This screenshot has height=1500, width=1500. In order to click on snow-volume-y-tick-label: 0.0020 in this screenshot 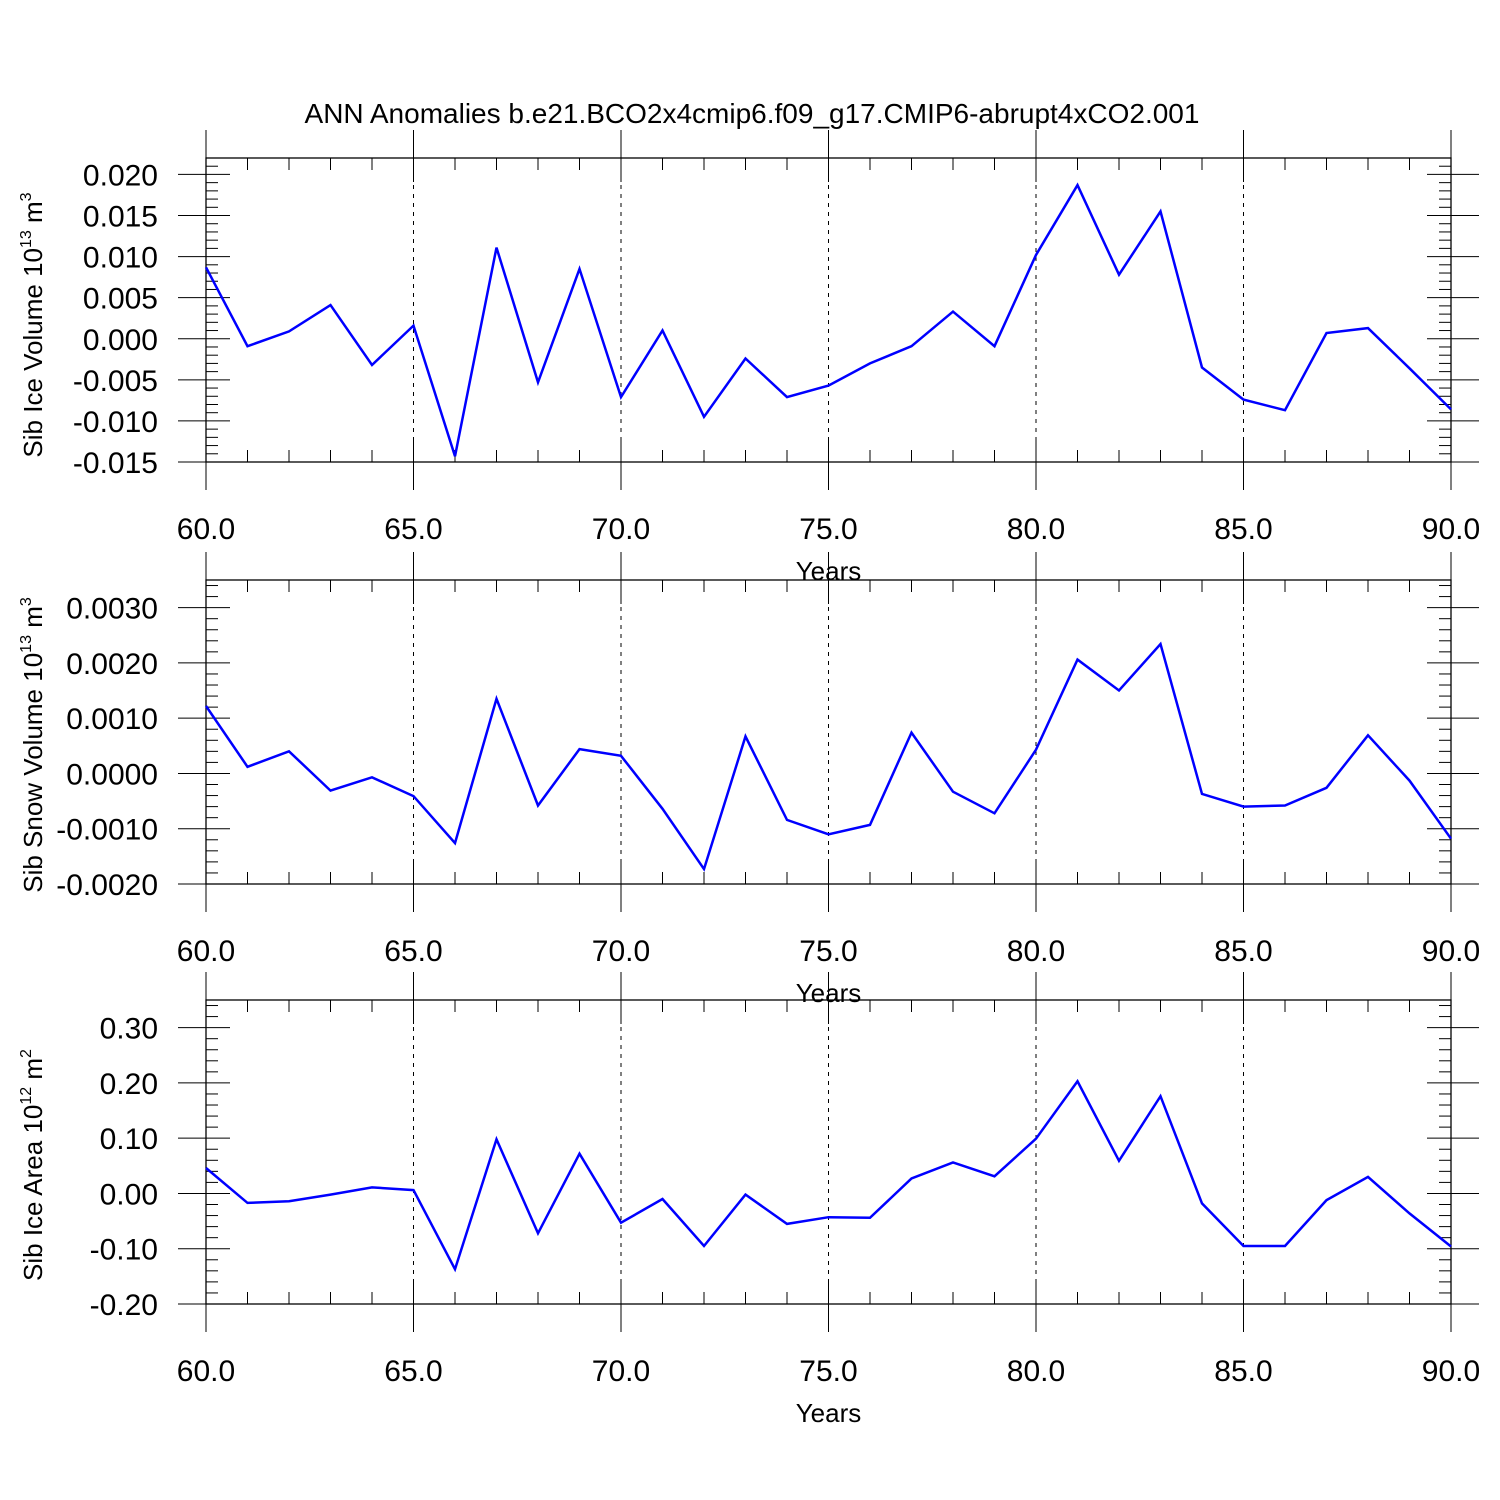, I will do `click(112, 664)`.